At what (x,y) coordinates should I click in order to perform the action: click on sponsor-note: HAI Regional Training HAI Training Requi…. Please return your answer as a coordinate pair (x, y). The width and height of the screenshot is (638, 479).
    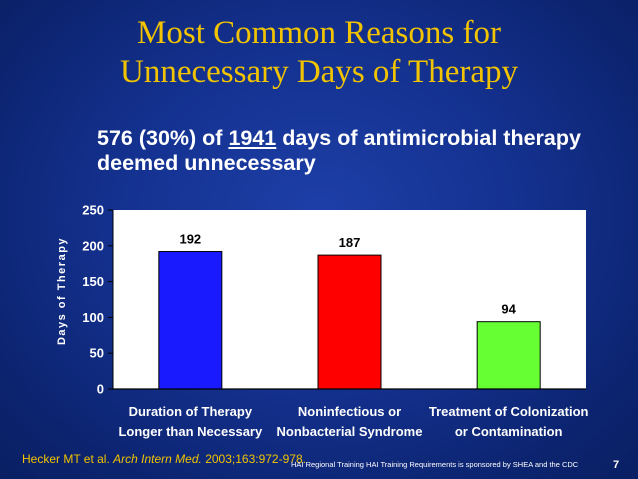
    Looking at the image, I should click on (435, 464).